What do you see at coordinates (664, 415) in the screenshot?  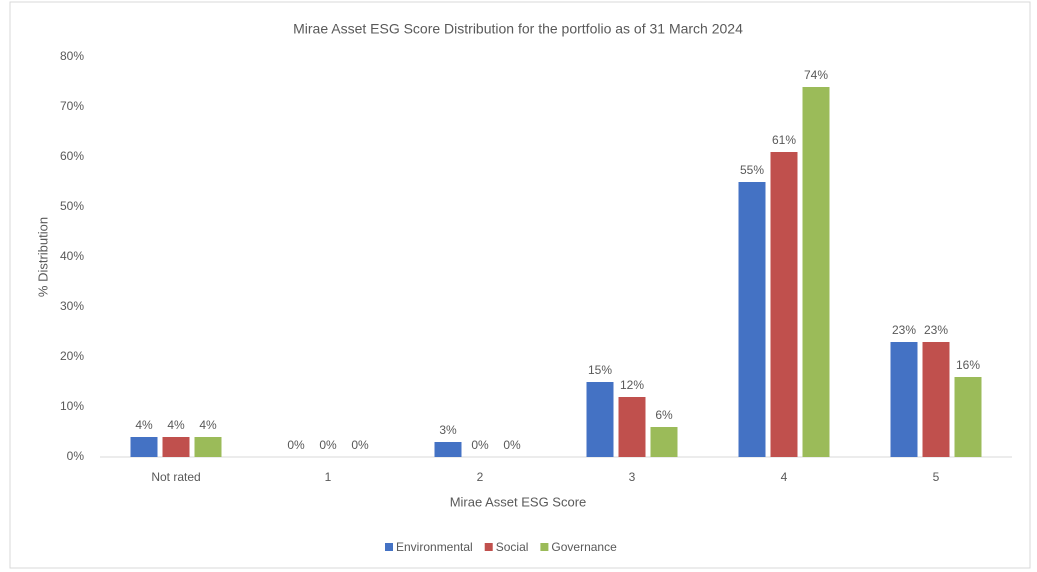 I see `data-label: 6%` at bounding box center [664, 415].